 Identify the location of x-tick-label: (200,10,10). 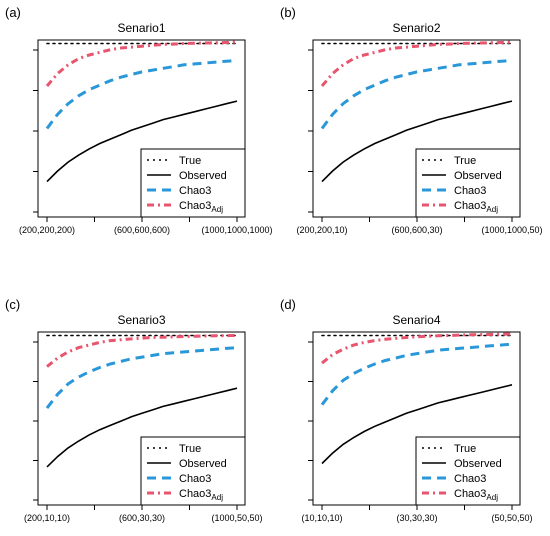
(47, 518).